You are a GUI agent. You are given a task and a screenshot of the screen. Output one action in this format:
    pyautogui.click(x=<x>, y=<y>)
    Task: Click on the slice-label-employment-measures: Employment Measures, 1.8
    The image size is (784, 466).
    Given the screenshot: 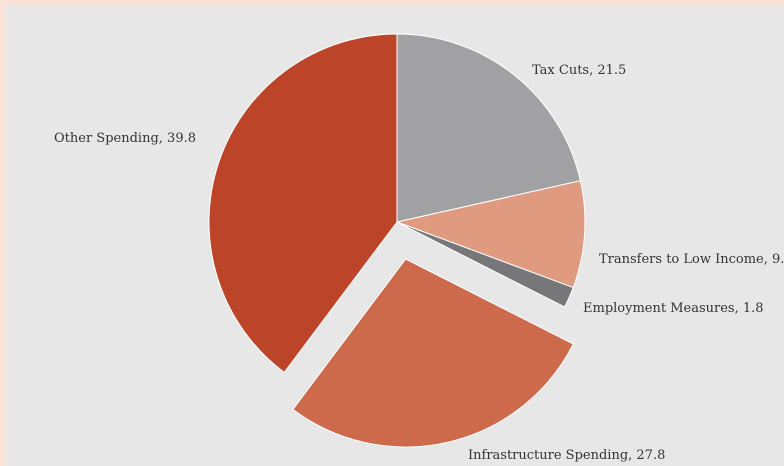 What is the action you would take?
    pyautogui.click(x=673, y=308)
    